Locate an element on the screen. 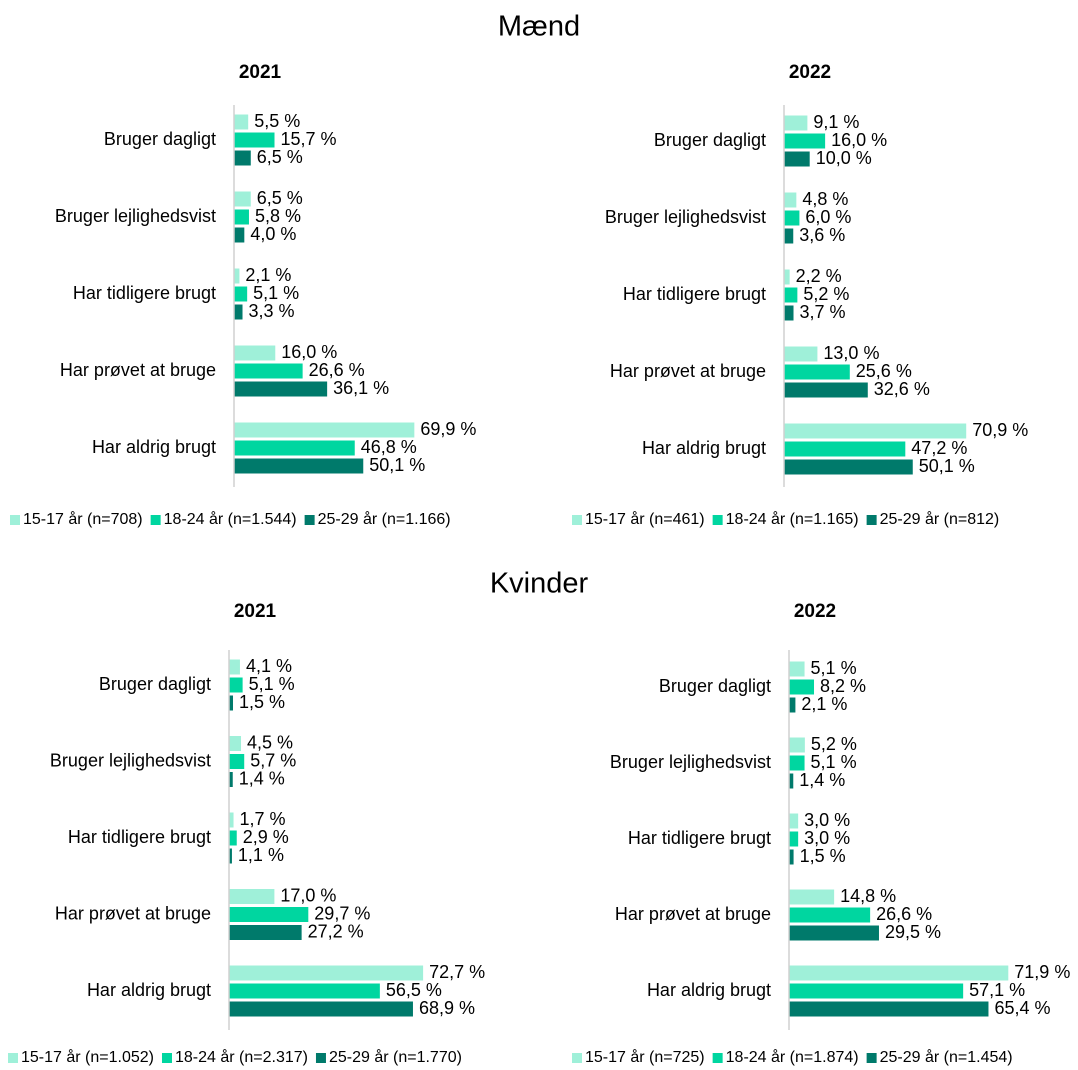  value-label: 3,0 % is located at coordinates (827, 838).